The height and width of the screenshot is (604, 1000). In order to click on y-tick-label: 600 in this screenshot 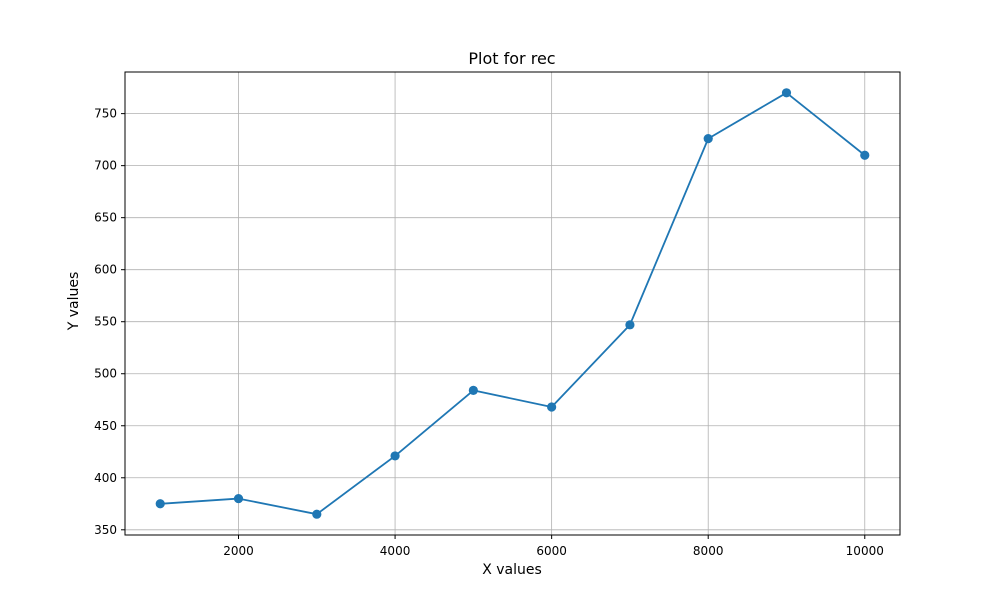, I will do `click(105, 270)`.